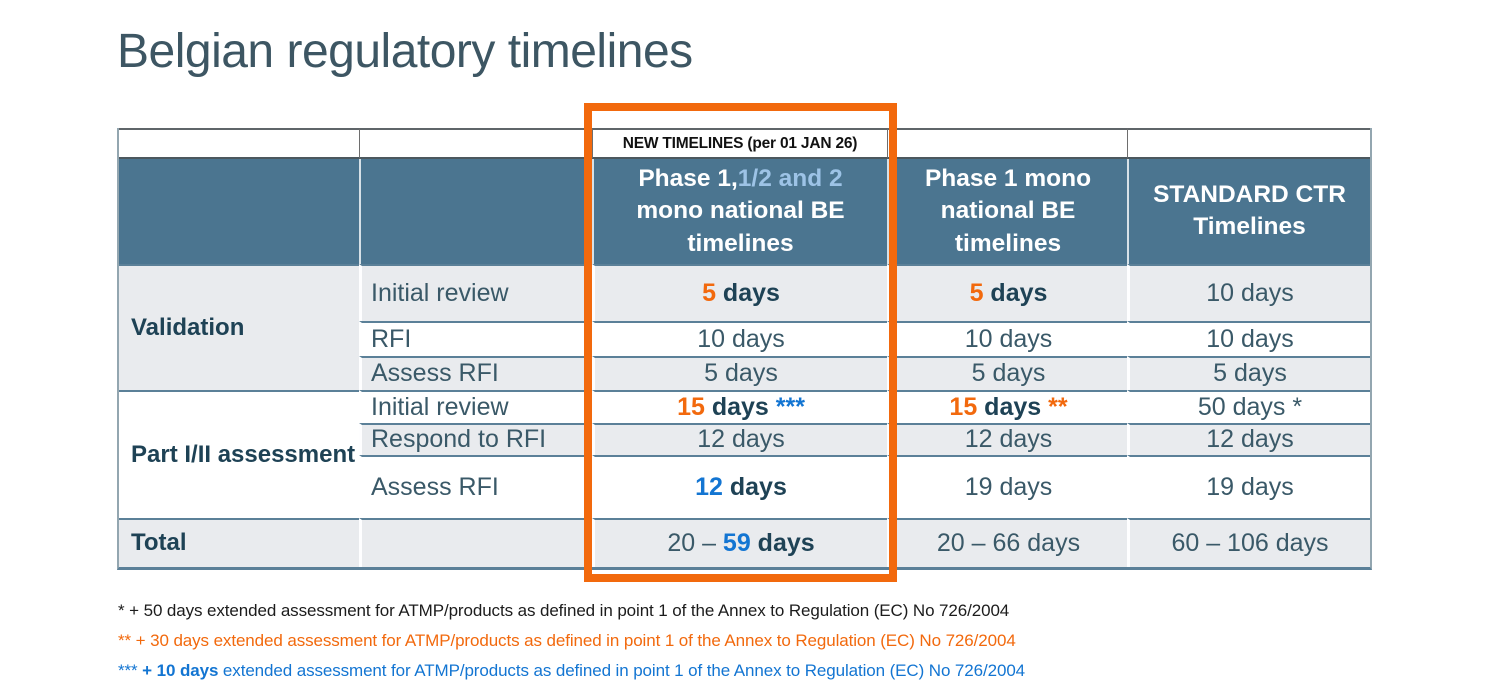  Describe the element at coordinates (739, 143) in the screenshot. I see `new-timelines-banner: NEW TIMELINES (per 01 JAN 26)` at that location.